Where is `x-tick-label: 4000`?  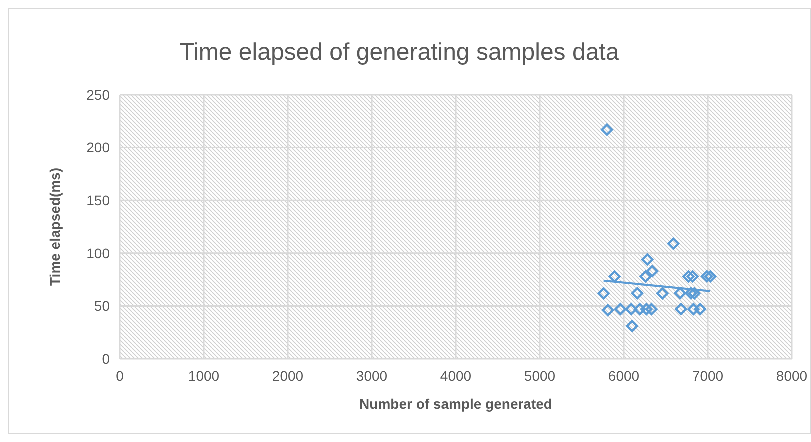
x-tick-label: 4000 is located at coordinates (456, 376).